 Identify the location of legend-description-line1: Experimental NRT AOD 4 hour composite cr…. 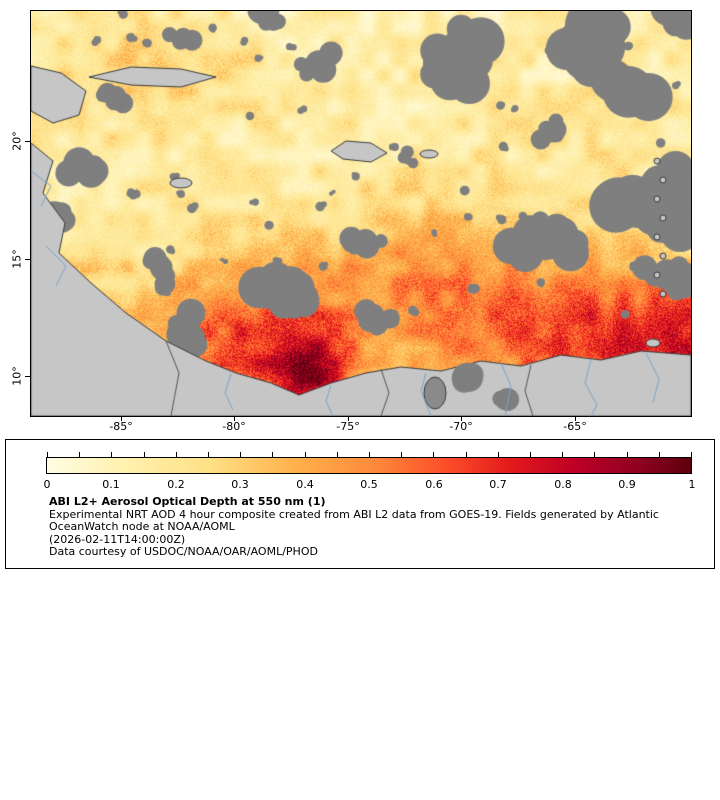
(354, 514).